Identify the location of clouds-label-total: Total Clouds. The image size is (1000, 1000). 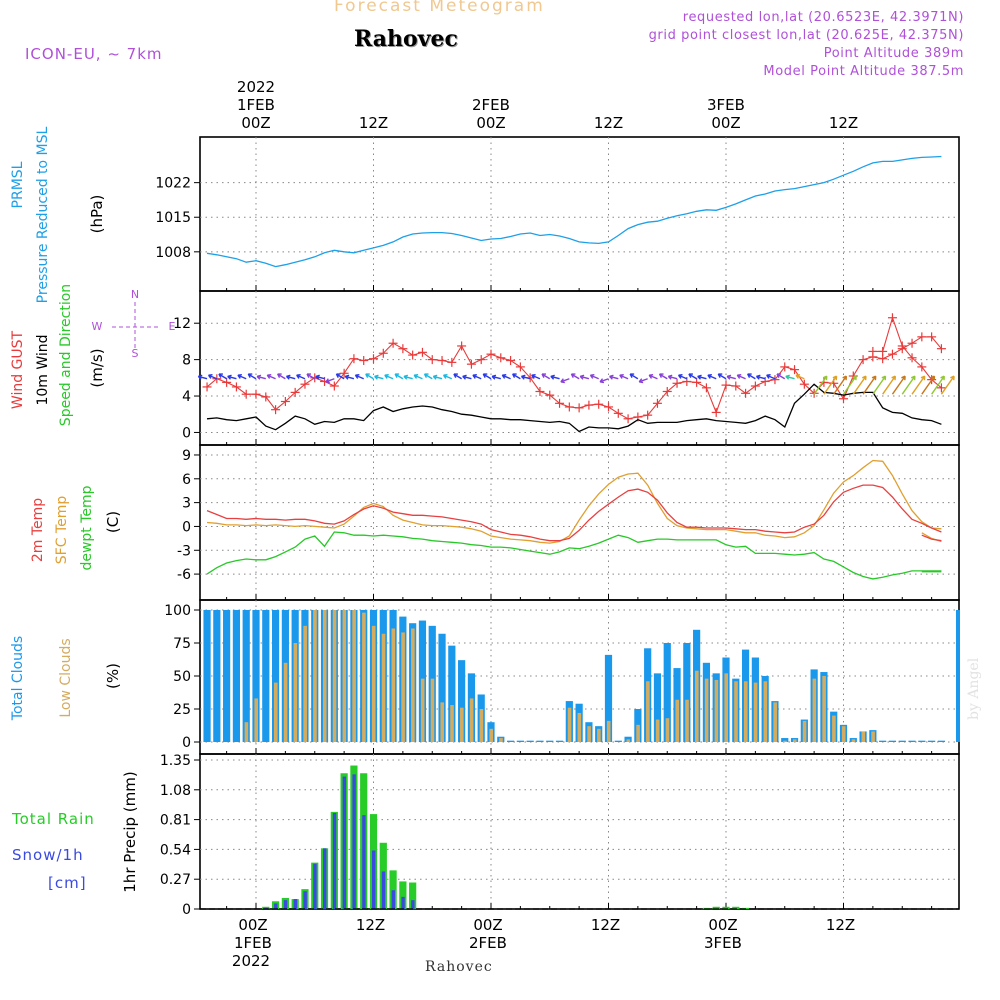
(18, 678).